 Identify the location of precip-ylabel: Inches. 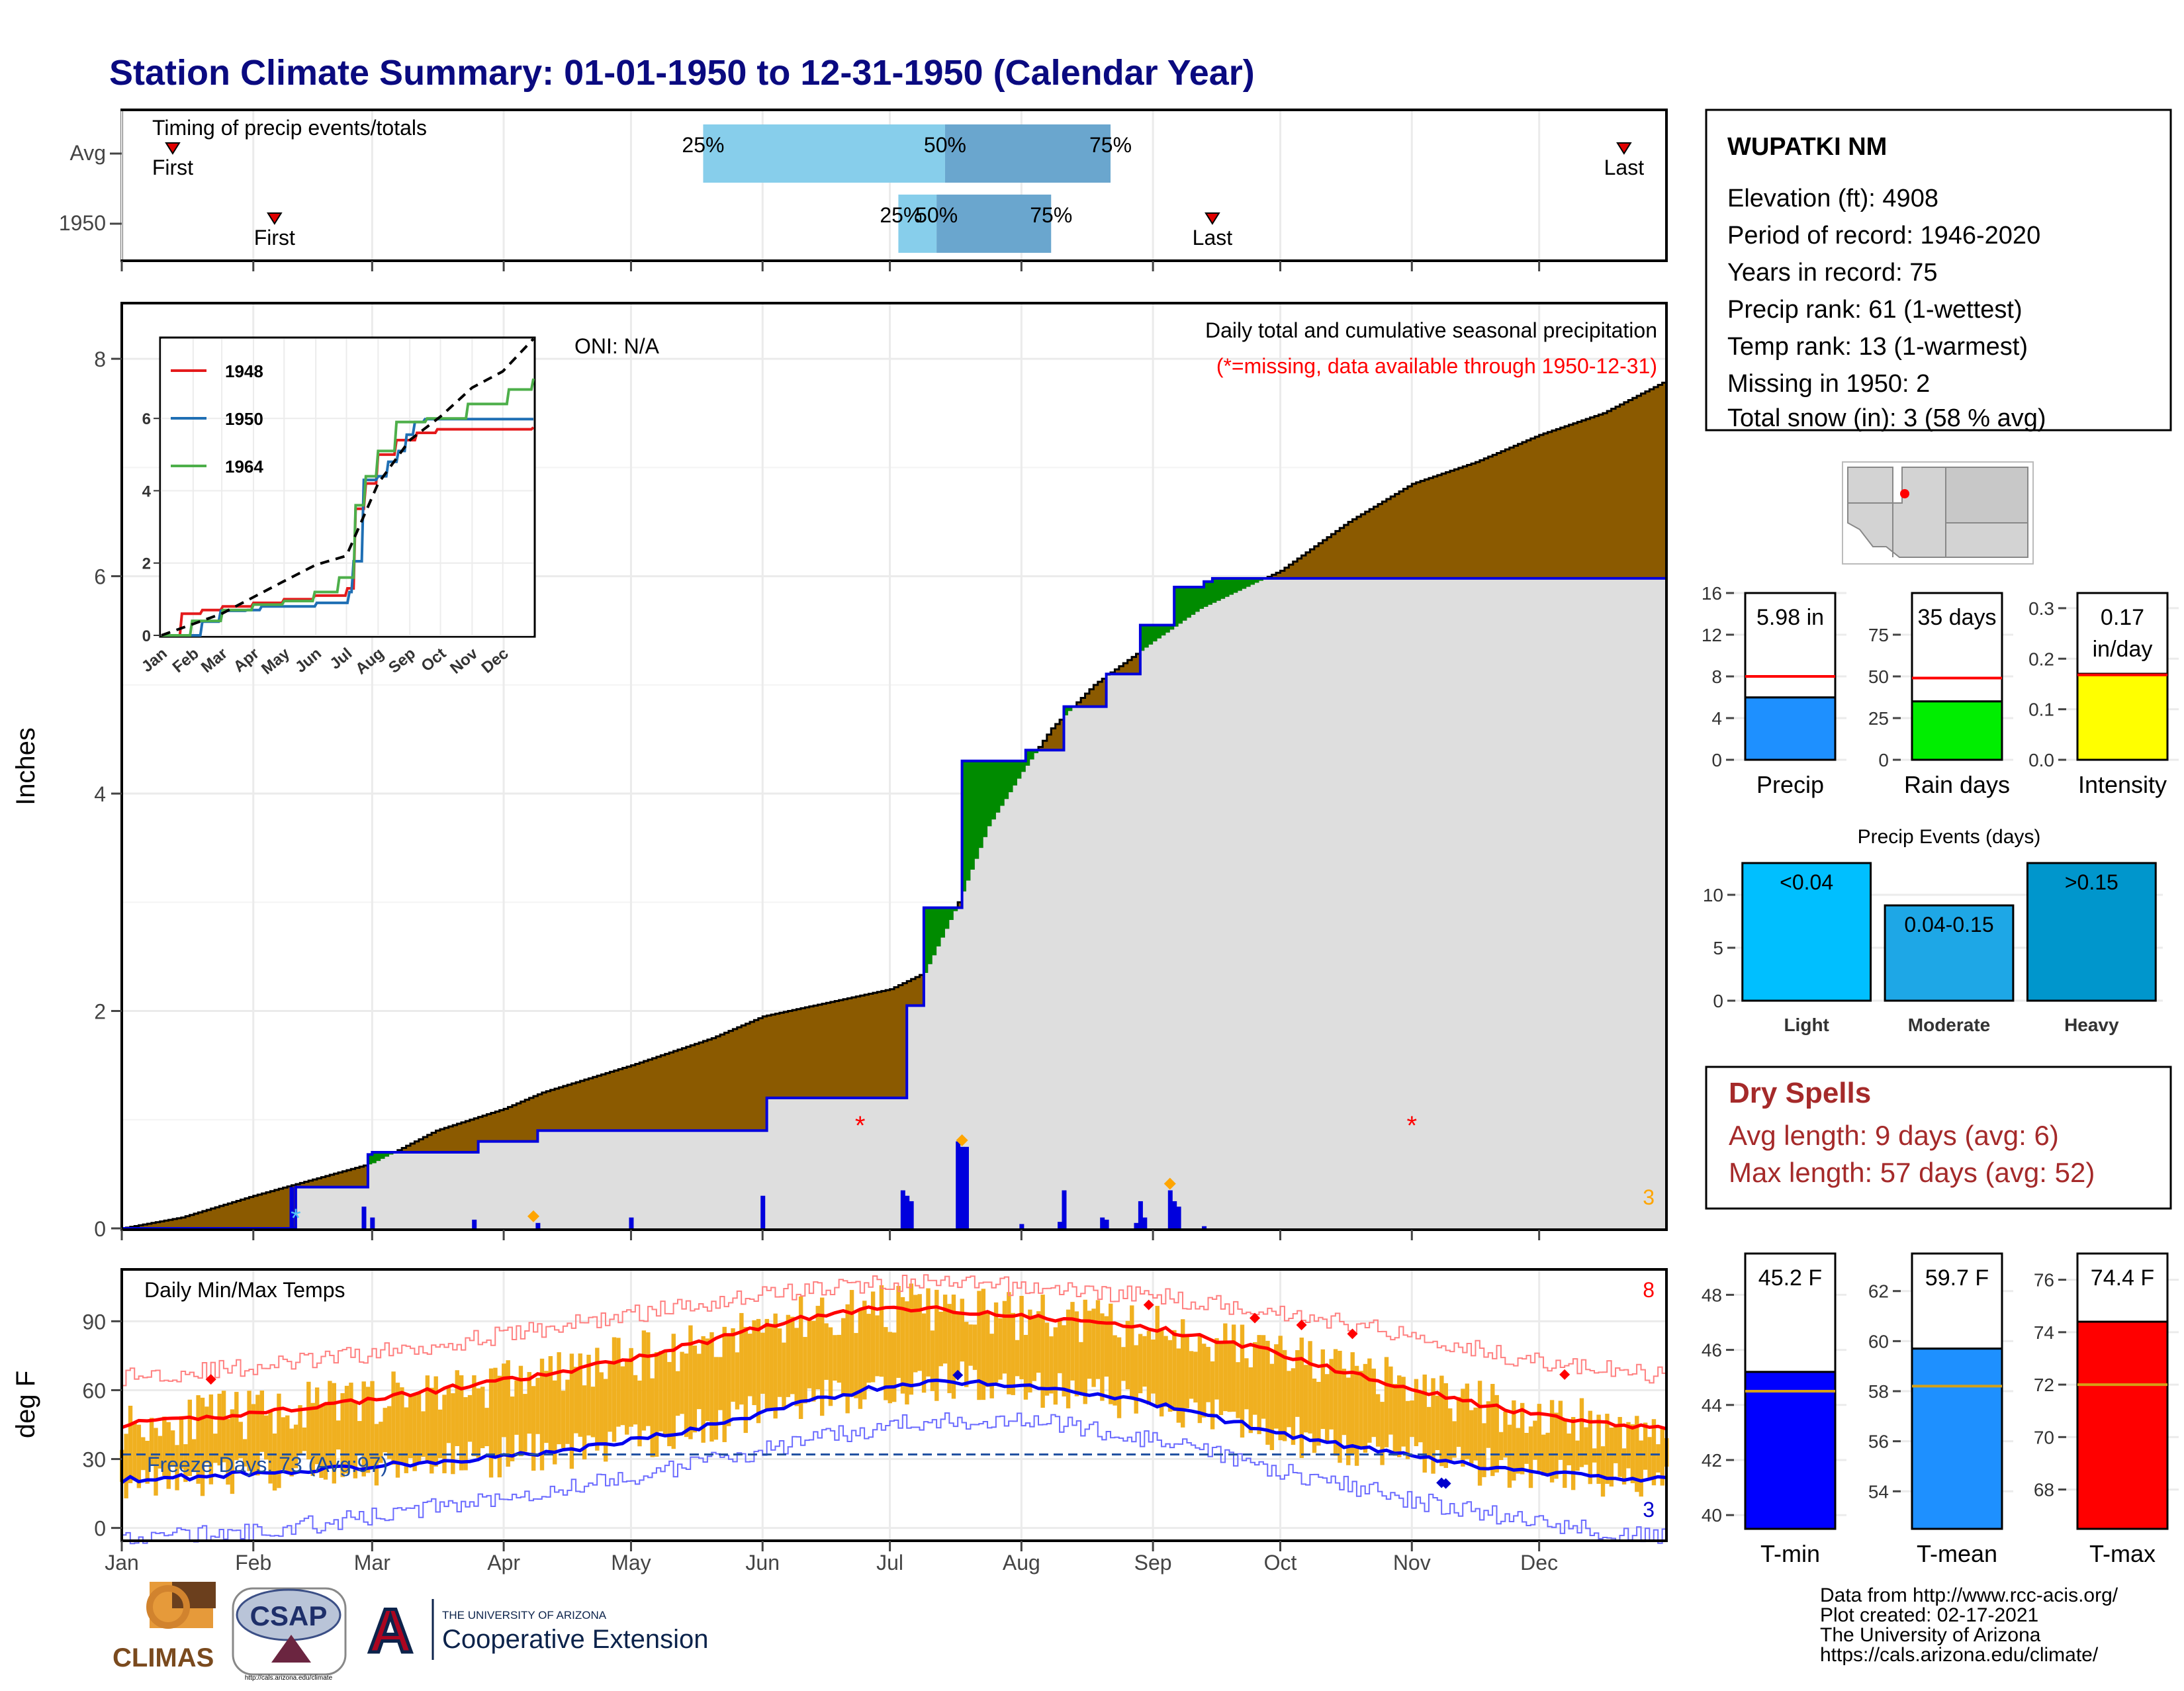
(26, 766).